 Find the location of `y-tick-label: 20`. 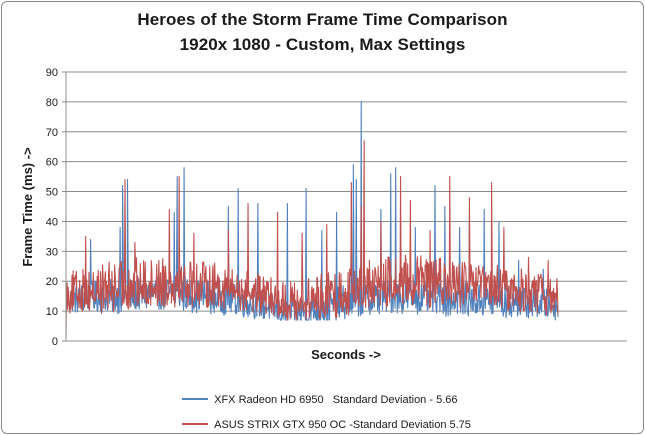

y-tick-label: 20 is located at coordinates (52, 282).